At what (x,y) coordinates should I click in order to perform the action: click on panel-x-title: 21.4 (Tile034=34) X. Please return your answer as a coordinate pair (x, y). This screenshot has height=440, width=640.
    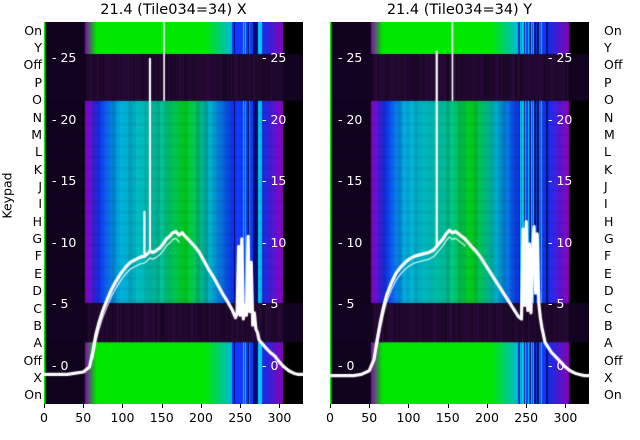
    Looking at the image, I should click on (173, 10).